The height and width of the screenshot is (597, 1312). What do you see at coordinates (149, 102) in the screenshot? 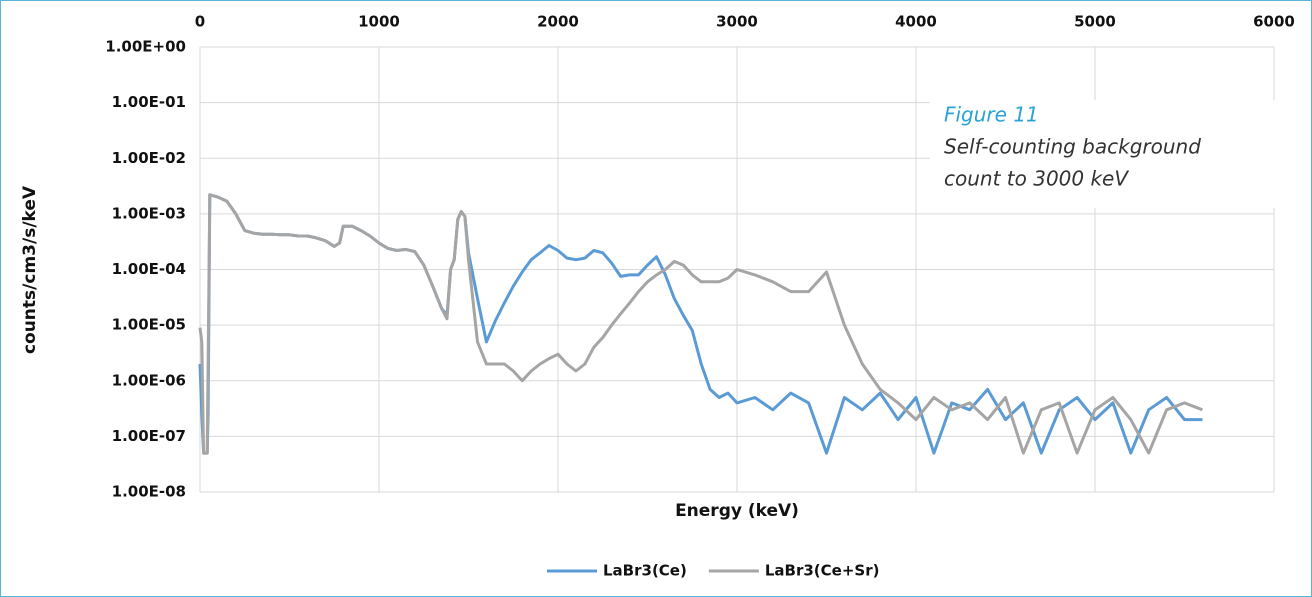
I see `y-tick-label: 1.00E-01` at bounding box center [149, 102].